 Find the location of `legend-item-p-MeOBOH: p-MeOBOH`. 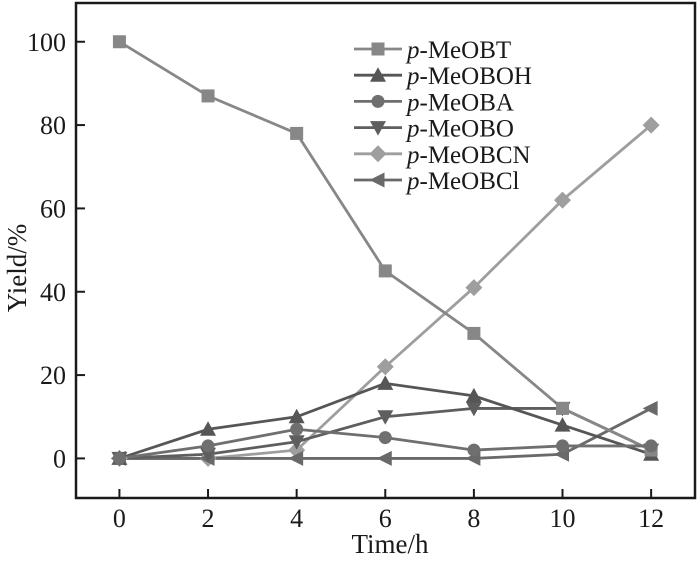

legend-item-p-MeOBOH: p-MeOBOH is located at coordinates (443, 76).